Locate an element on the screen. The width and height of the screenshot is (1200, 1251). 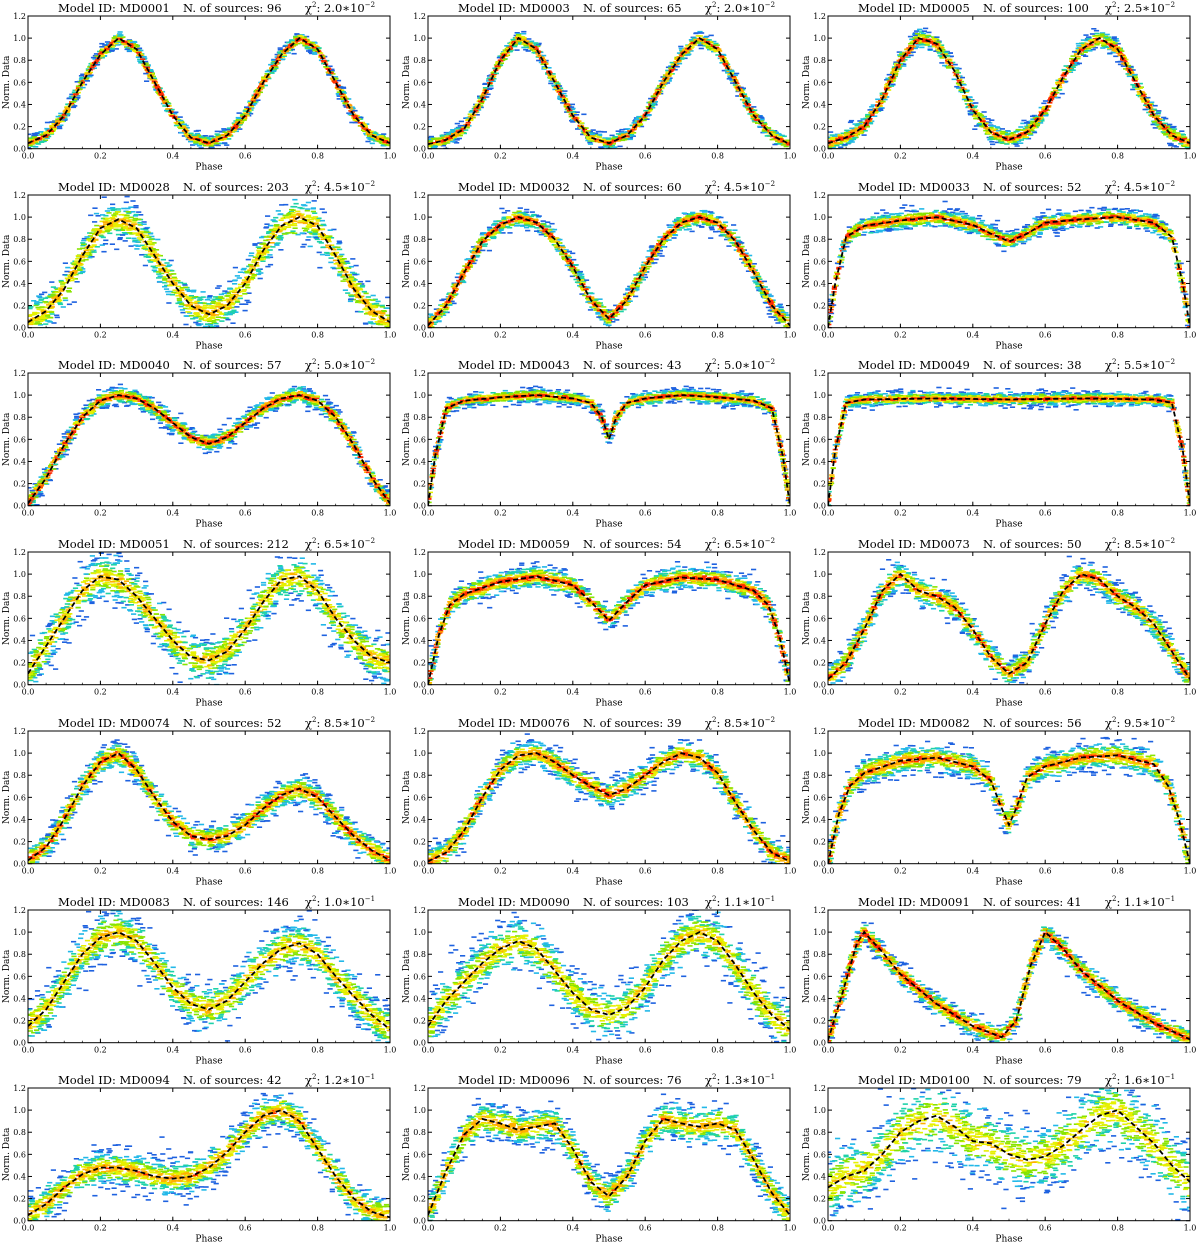
x-tick-label: 0.4 is located at coordinates (972, 156).